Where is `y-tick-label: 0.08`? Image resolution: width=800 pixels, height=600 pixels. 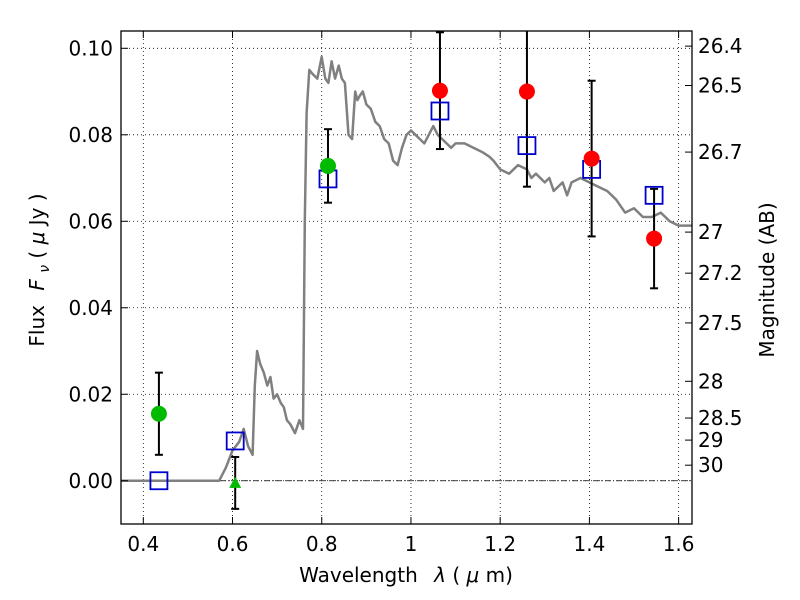
y-tick-label: 0.08 is located at coordinates (90, 135).